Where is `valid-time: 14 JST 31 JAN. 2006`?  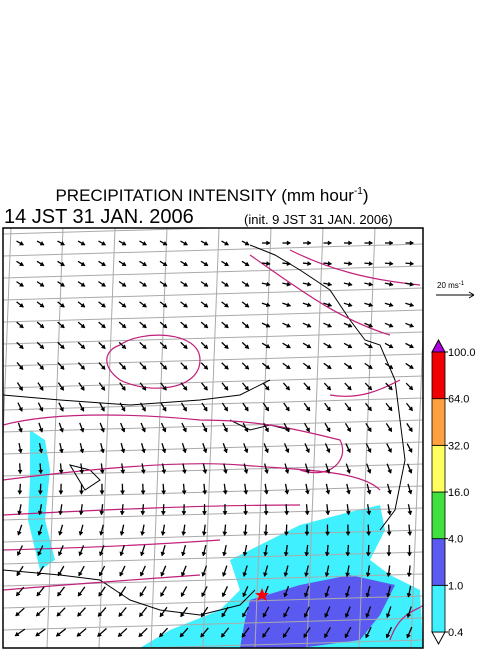 valid-time: 14 JST 31 JAN. 2006 is located at coordinates (99, 217).